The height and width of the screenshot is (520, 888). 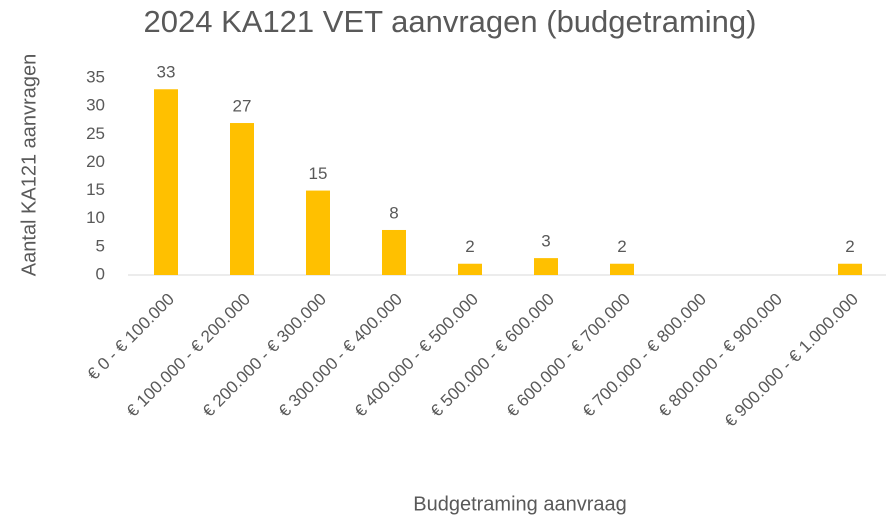 I want to click on y-tick-label: 0, so click(x=100, y=273).